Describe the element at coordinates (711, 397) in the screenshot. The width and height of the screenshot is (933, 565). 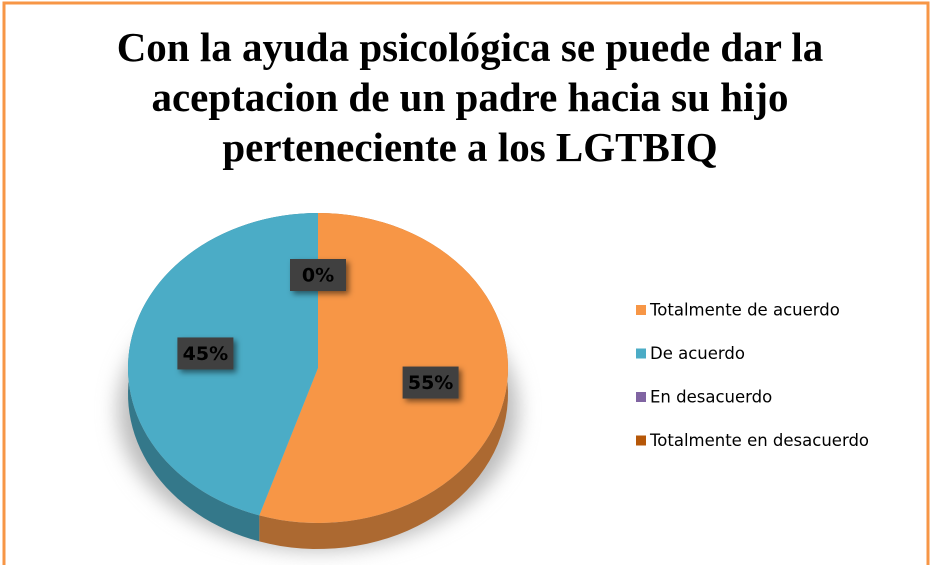
I see `legend-label: En desacuerdo` at that location.